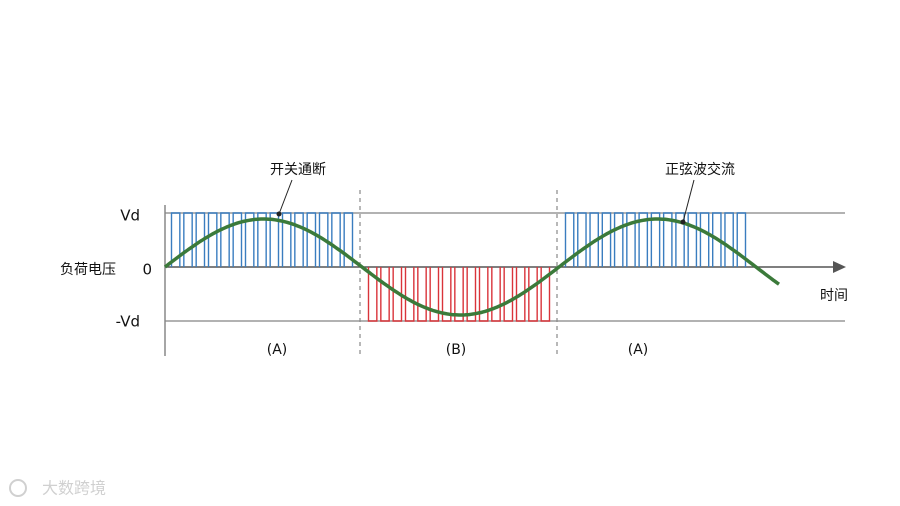  What do you see at coordinates (130, 216) in the screenshot?
I see `vd-label: Vd` at bounding box center [130, 216].